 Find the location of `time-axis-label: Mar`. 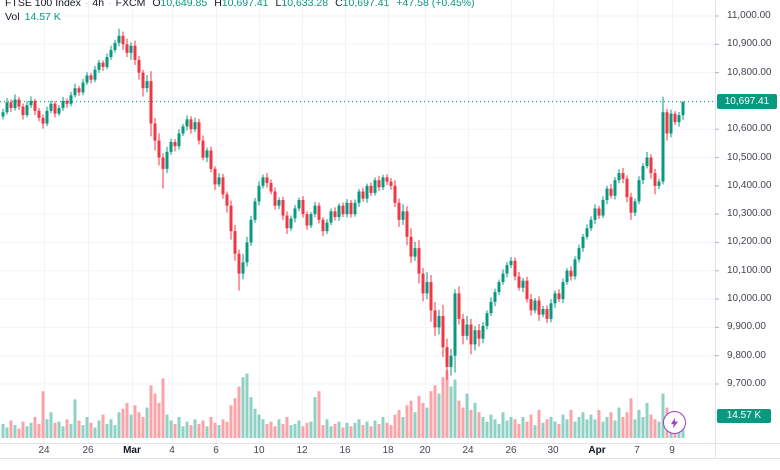

time-axis-label: Mar is located at coordinates (132, 450).